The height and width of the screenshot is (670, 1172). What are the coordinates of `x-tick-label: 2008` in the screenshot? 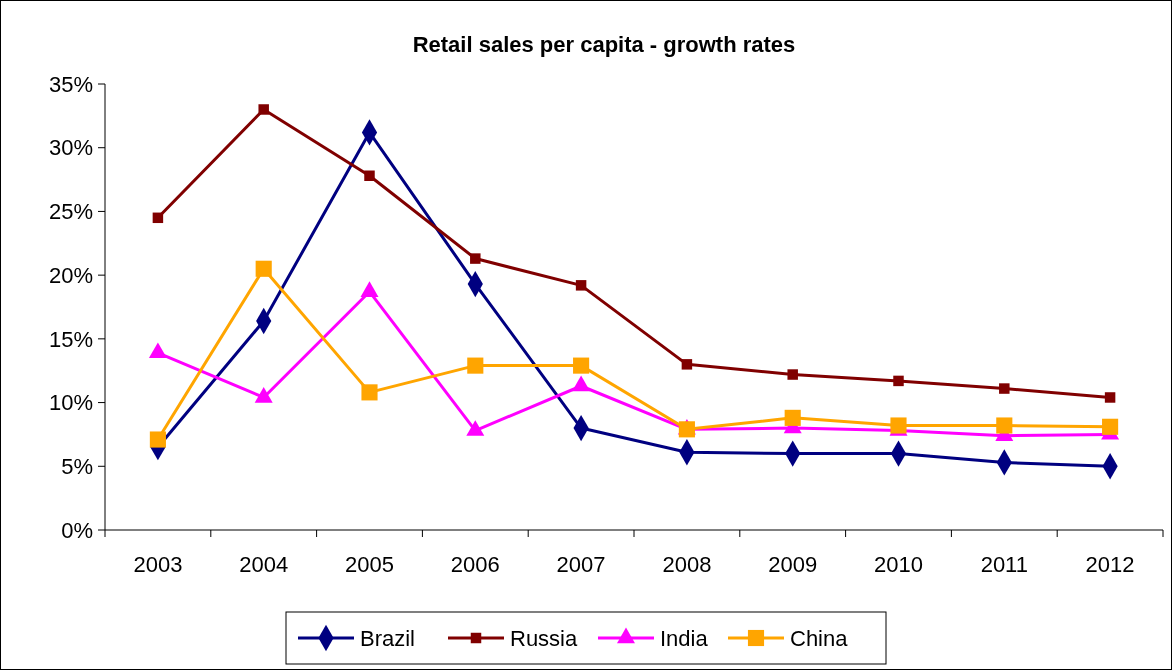 It's located at (687, 564).